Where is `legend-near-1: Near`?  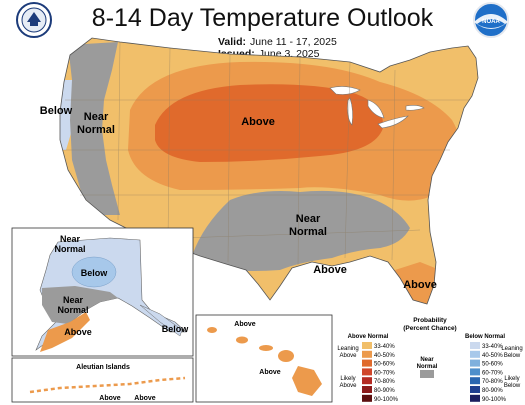
legend-near-1: Near is located at coordinates (427, 360).